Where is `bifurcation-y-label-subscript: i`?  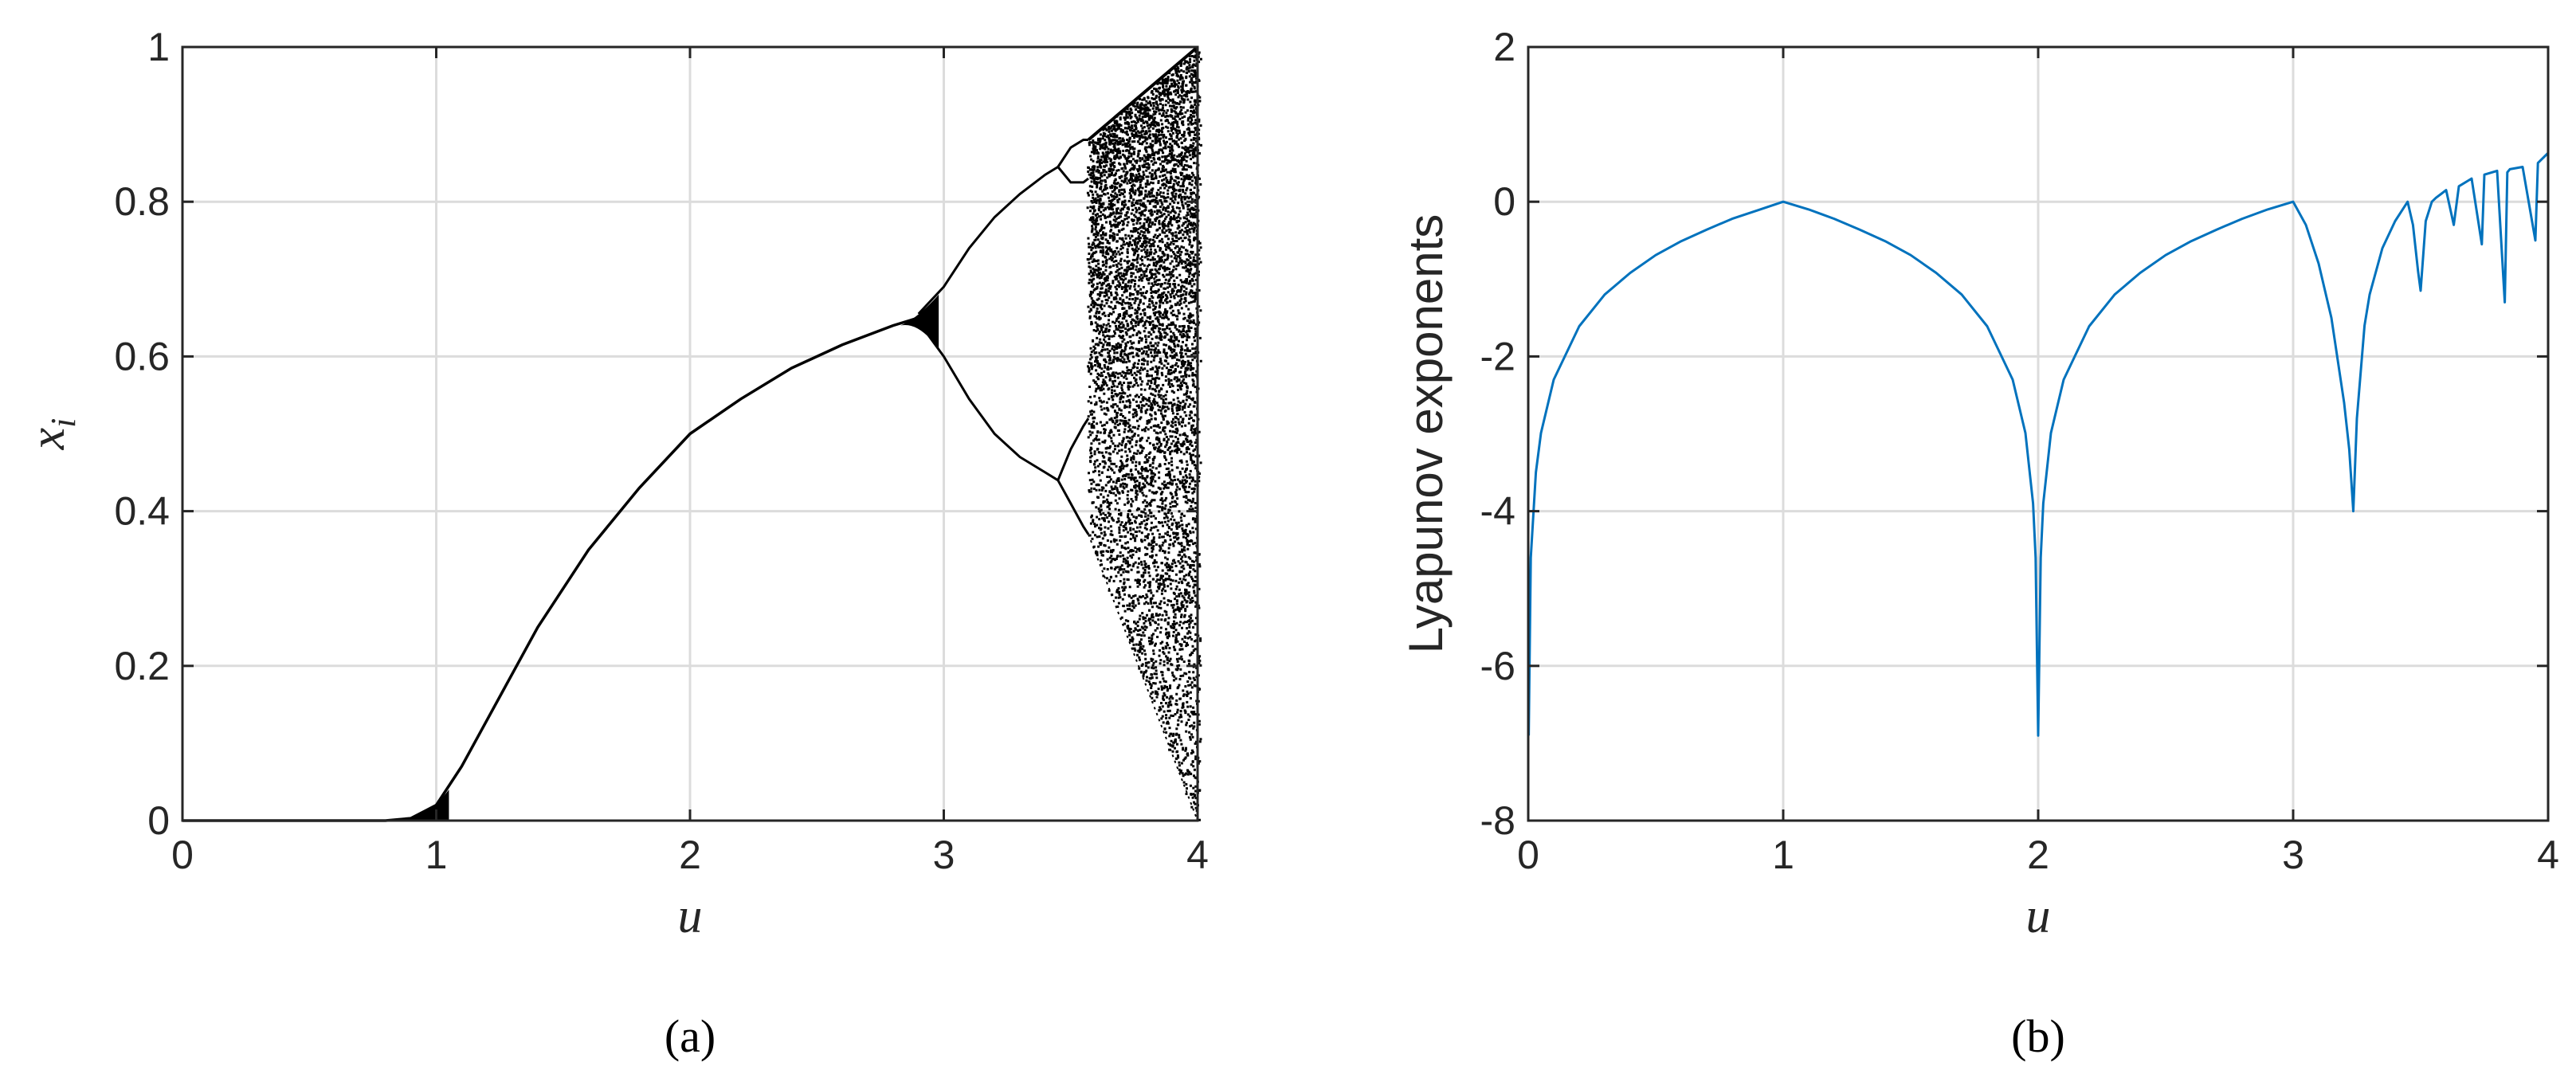
bifurcation-y-label-subscript: i is located at coordinates (63, 423).